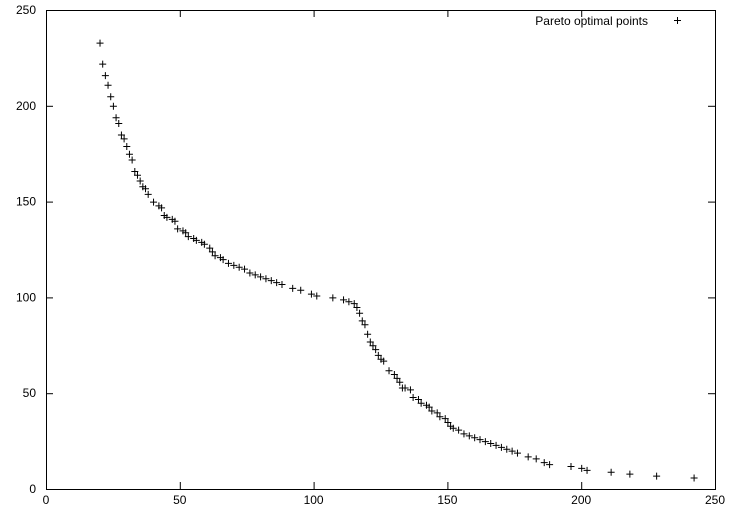 This screenshot has height=517, width=732. I want to click on x-tick-label: 50, so click(180, 500).